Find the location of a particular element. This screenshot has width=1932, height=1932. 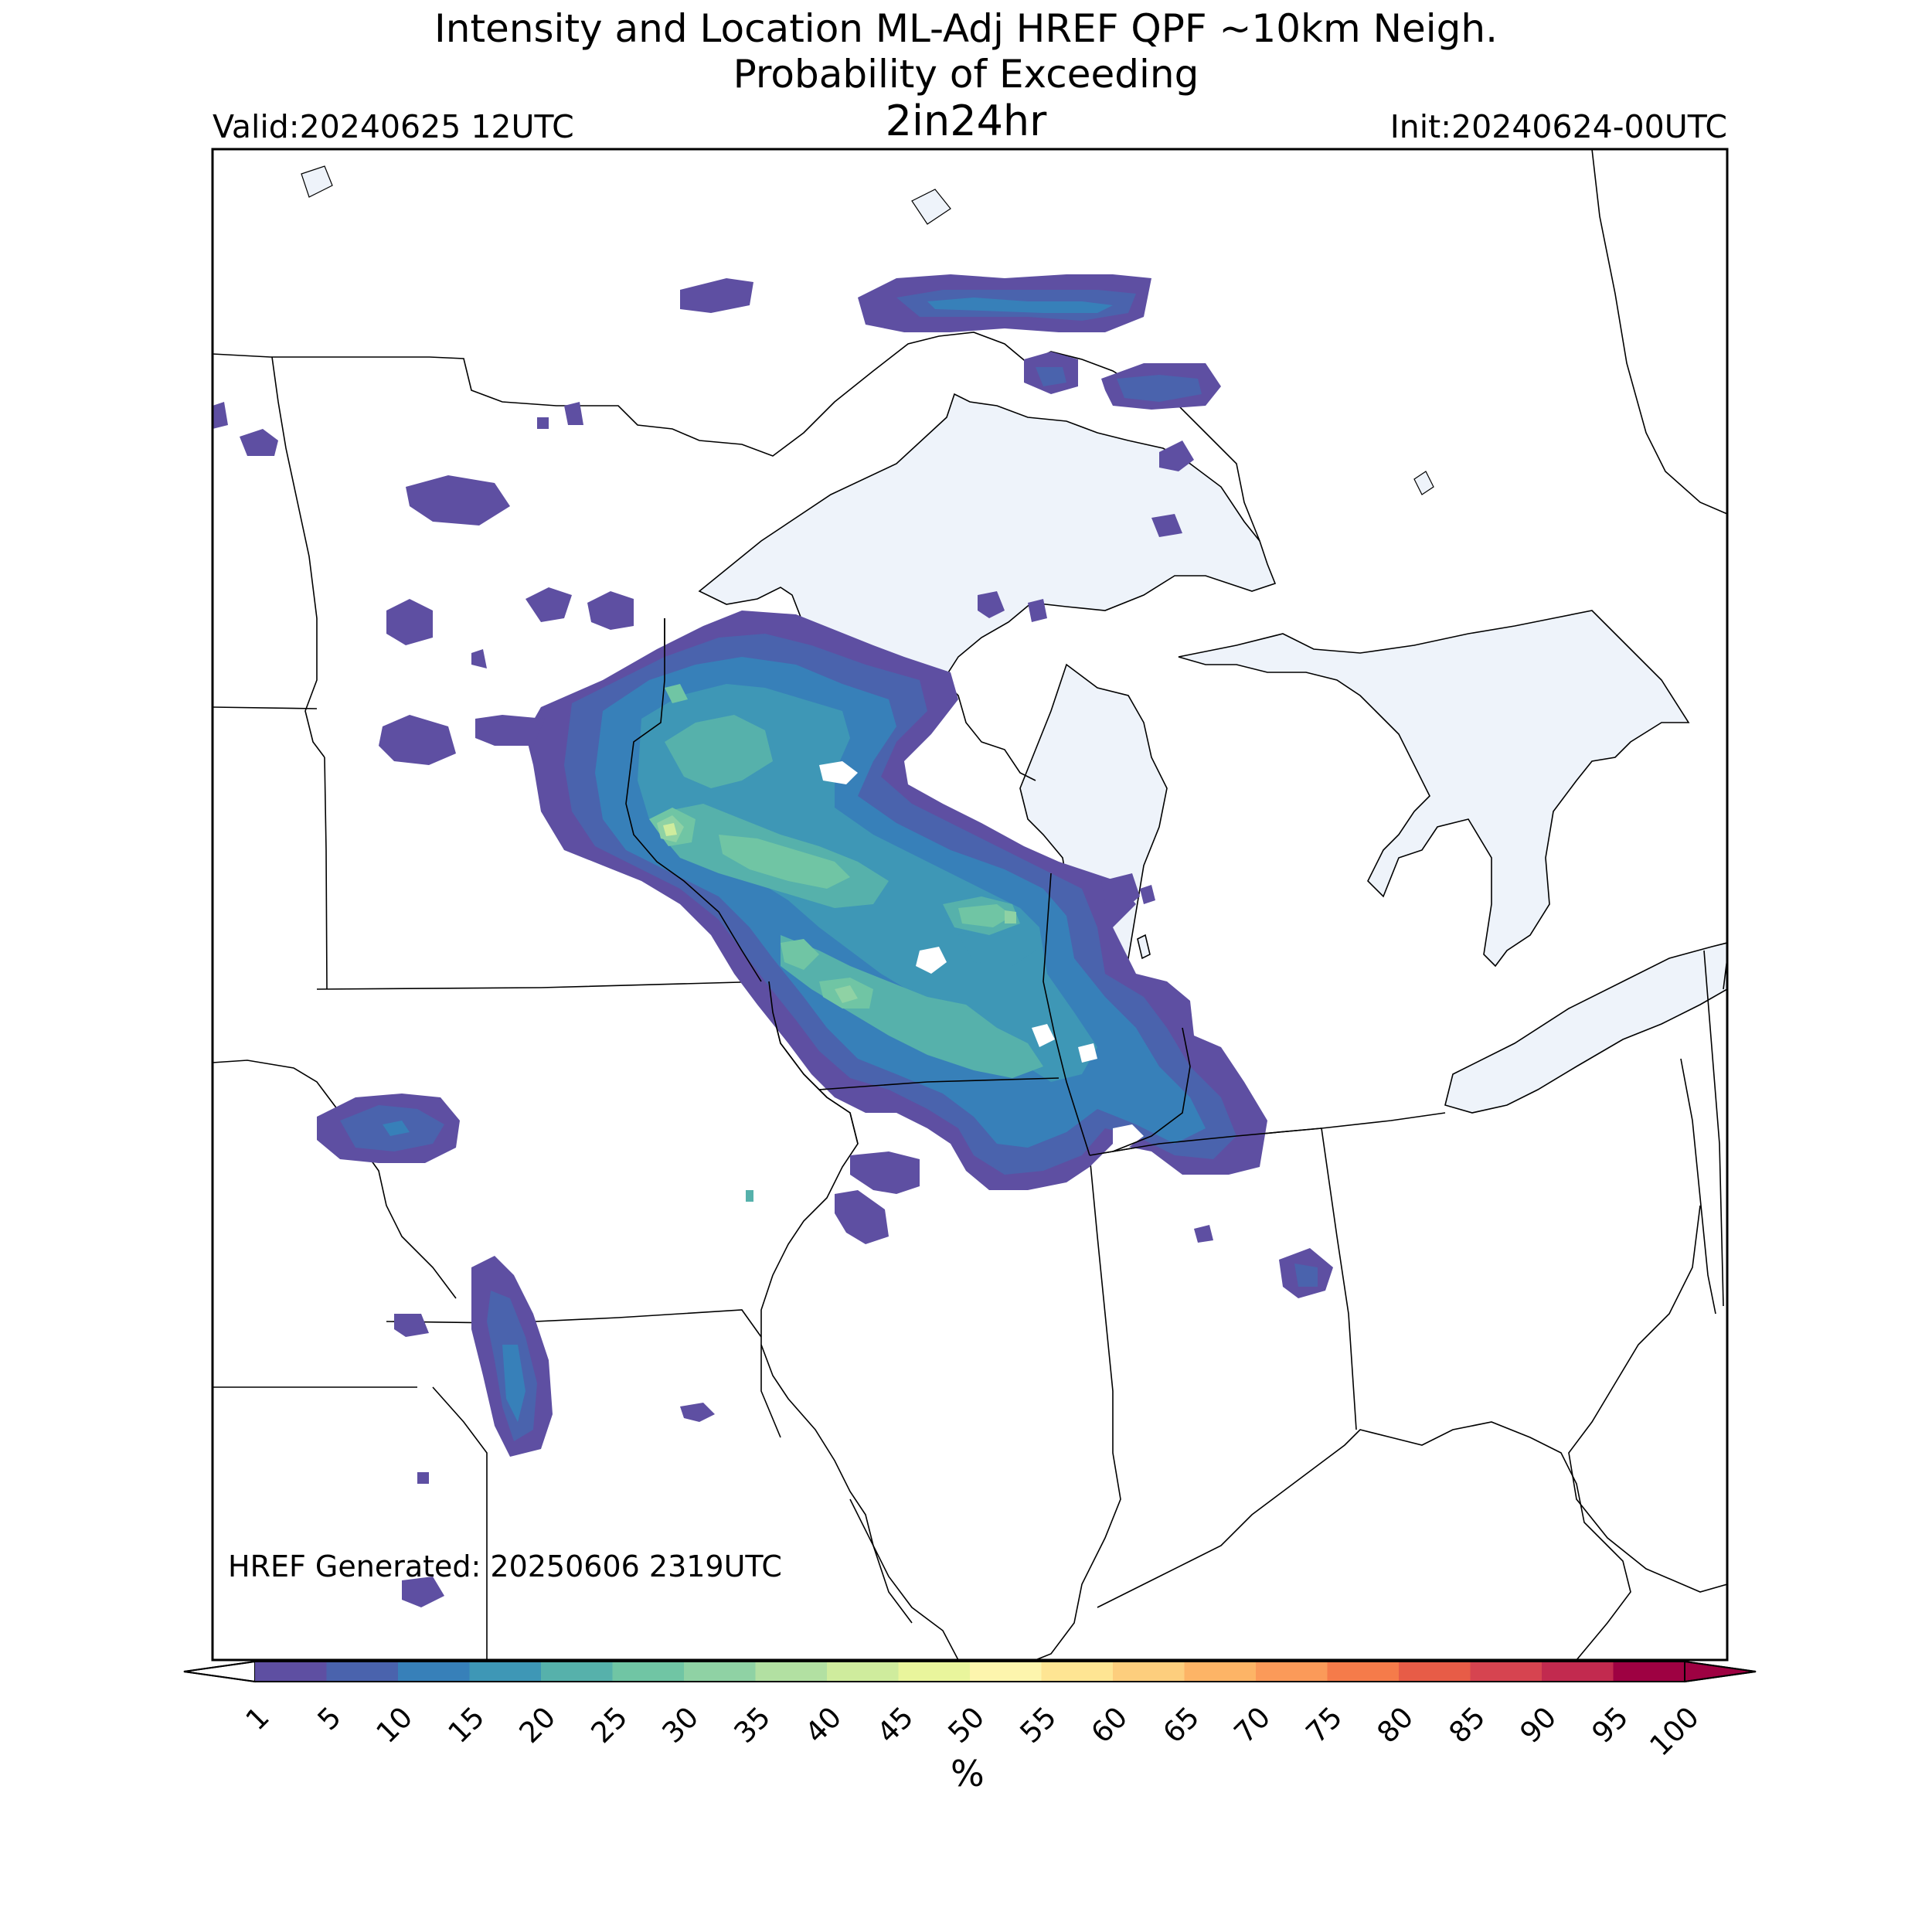

map-title-line-2: Probability of Exceeding is located at coordinates (966, 74).